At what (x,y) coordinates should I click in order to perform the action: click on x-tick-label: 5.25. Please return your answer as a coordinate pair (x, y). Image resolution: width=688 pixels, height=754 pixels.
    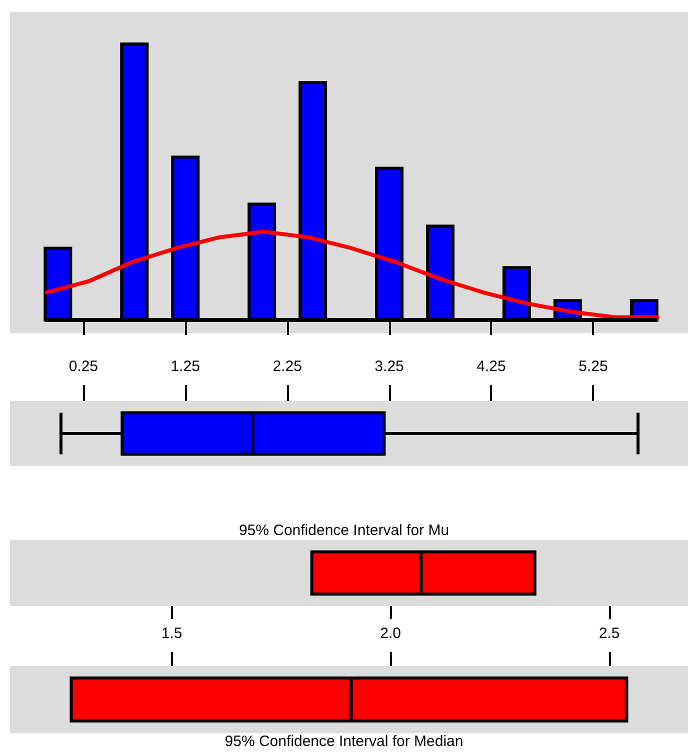
    Looking at the image, I should click on (593, 366).